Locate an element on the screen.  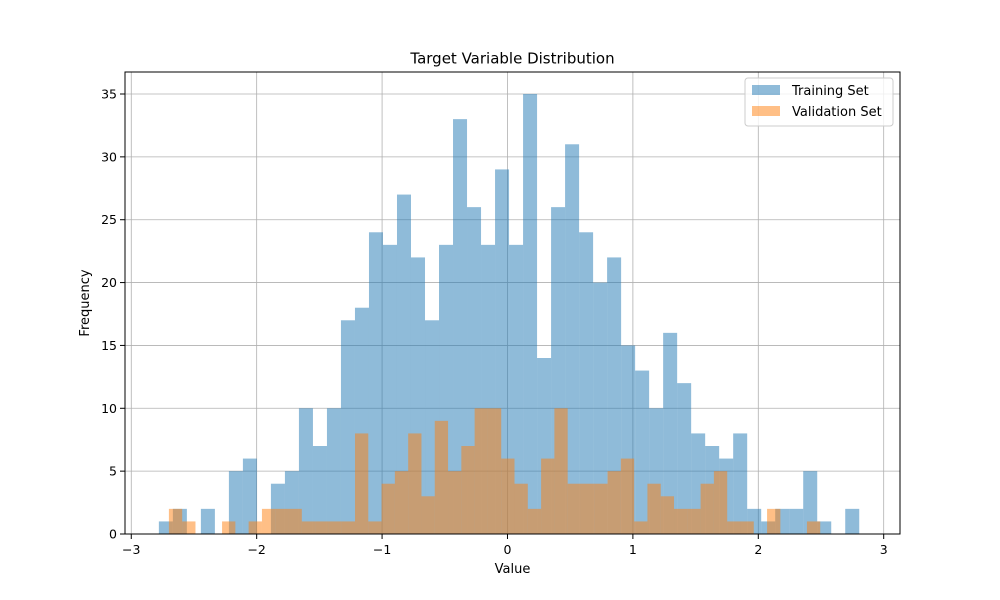
legend: Training Set Validation Set is located at coordinates (819, 102).